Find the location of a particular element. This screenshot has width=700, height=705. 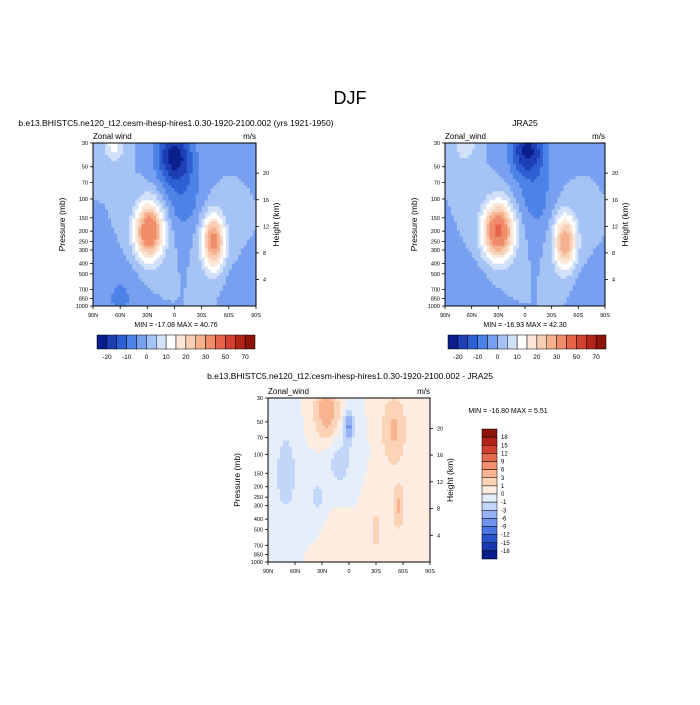

y-tick-label: 300 is located at coordinates (83, 251).